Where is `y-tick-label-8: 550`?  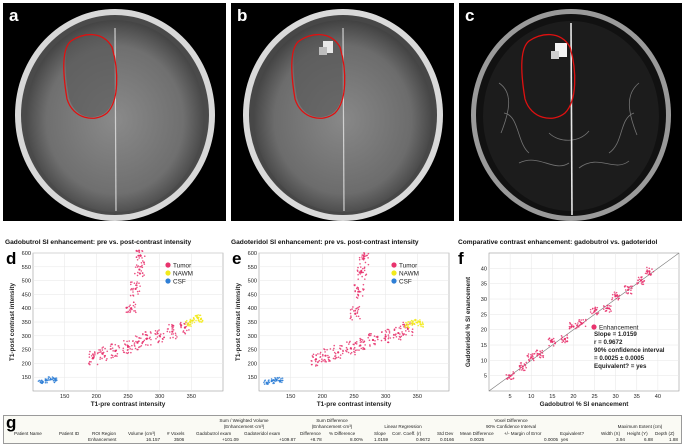
y-tick-label-8: 550 is located at coordinates (26, 268).